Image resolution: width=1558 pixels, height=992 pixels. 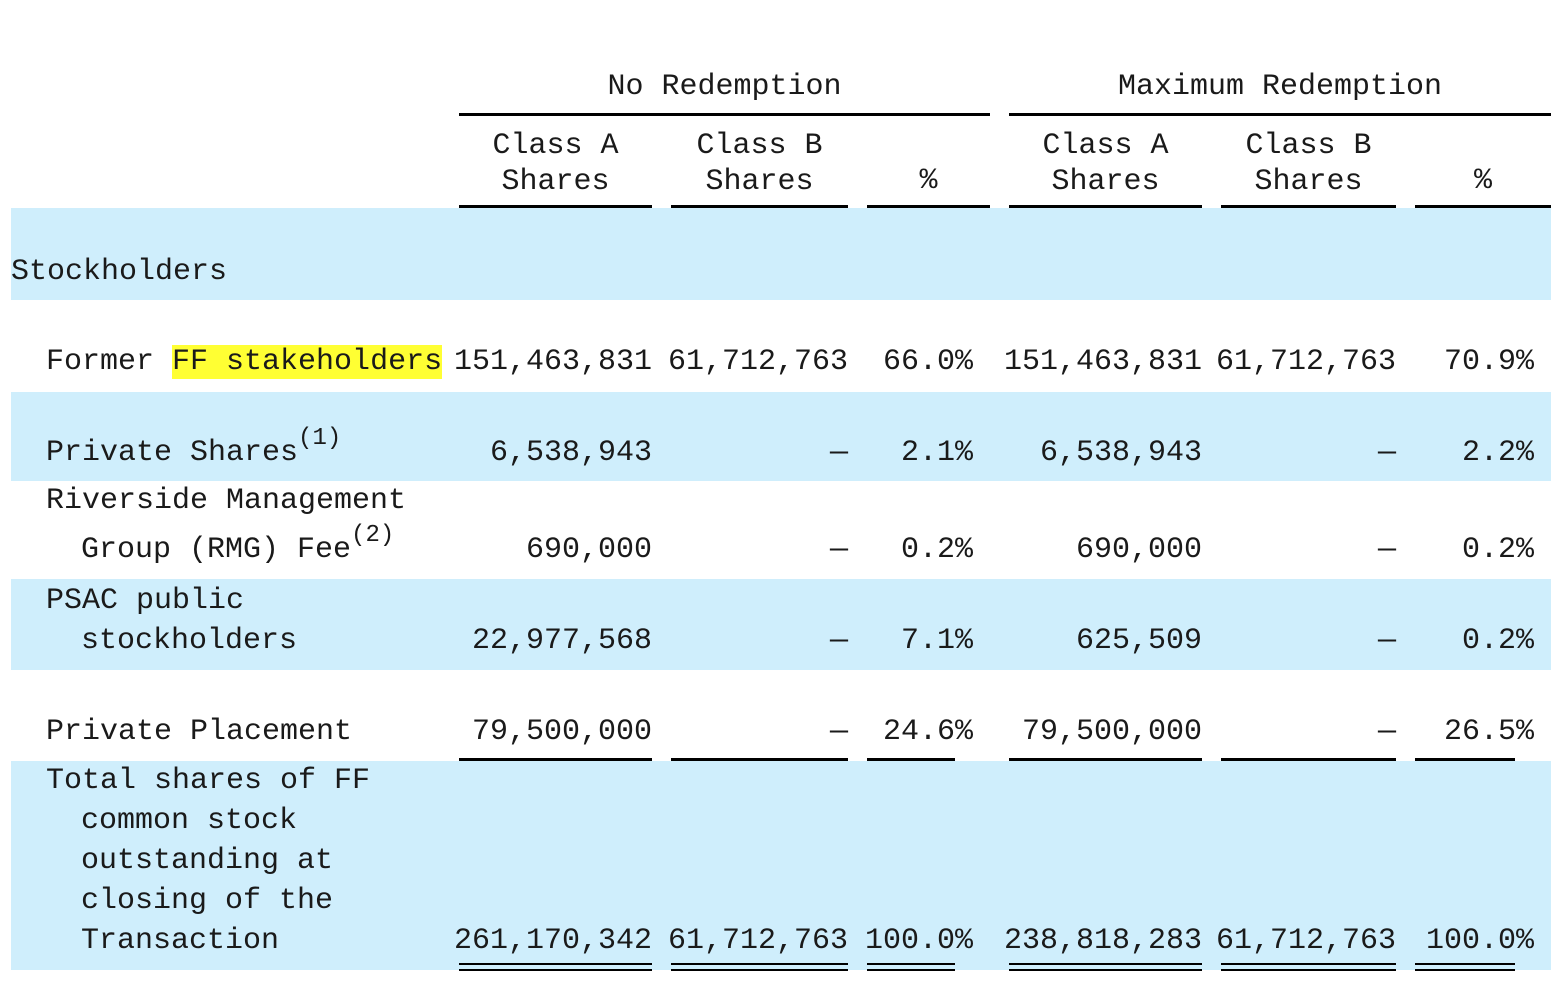 What do you see at coordinates (759, 759) in the screenshot?
I see `subtotal-rule-b-no` at bounding box center [759, 759].